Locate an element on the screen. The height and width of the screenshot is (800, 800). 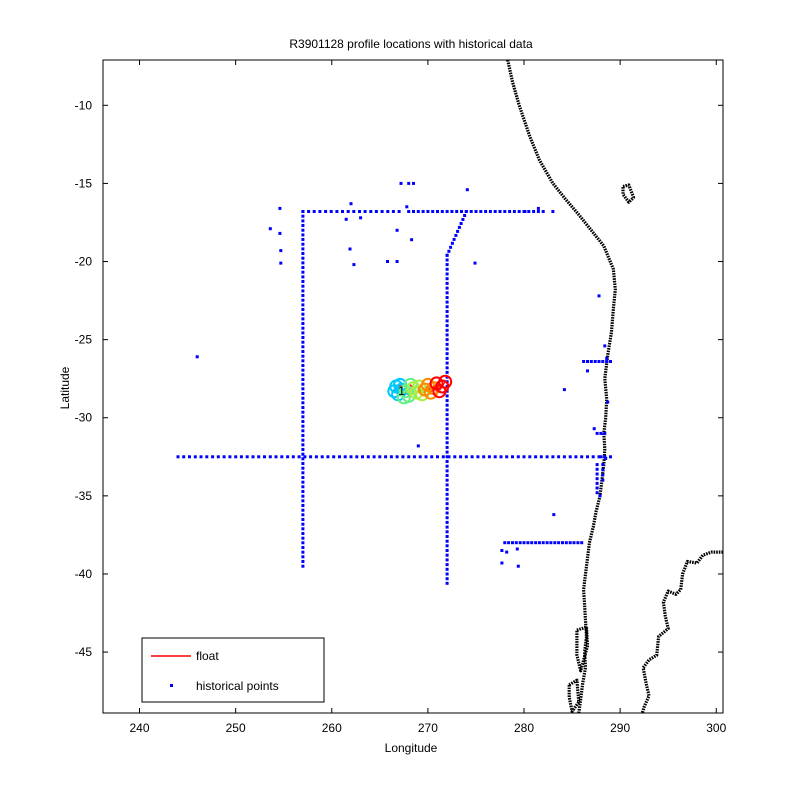
legend-historical-marker is located at coordinates (171, 685).